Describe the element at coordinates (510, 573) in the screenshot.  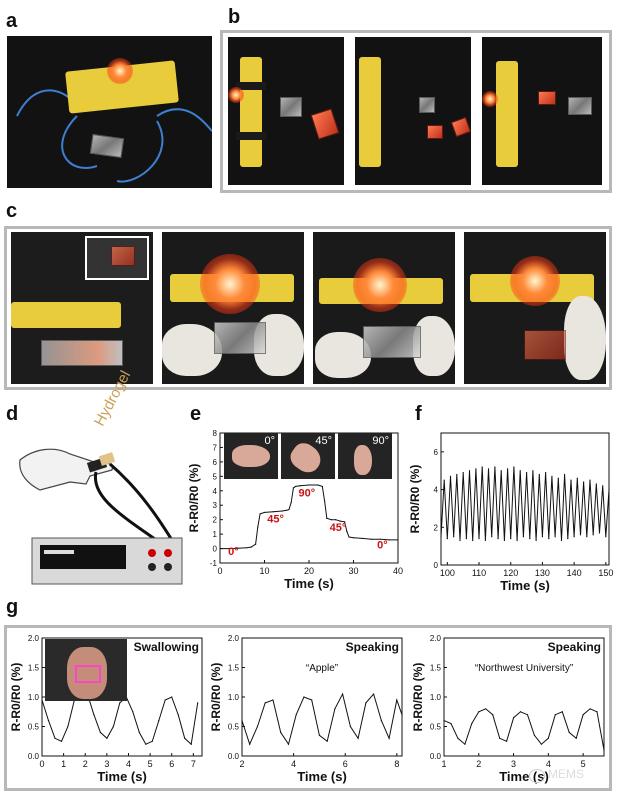
I see `x-tick-label: 120` at that location.